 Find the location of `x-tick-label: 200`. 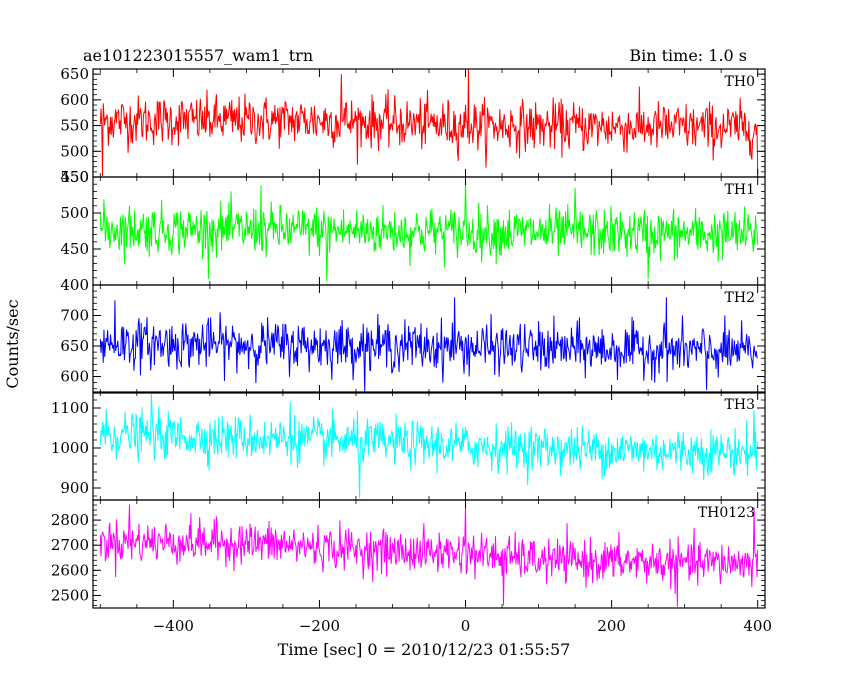

x-tick-label: 200 is located at coordinates (611, 626).